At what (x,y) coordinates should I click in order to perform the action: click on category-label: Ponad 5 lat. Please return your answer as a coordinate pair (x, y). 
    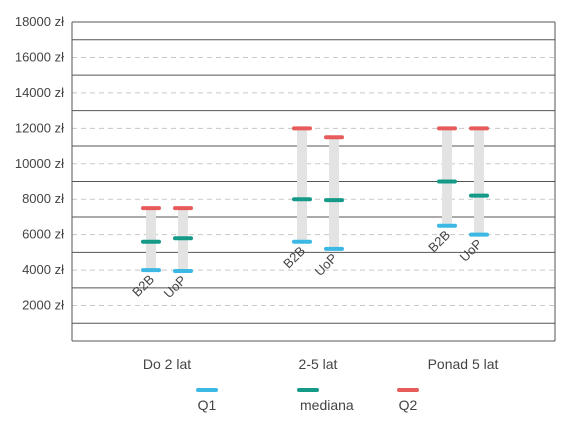
    Looking at the image, I should click on (463, 364).